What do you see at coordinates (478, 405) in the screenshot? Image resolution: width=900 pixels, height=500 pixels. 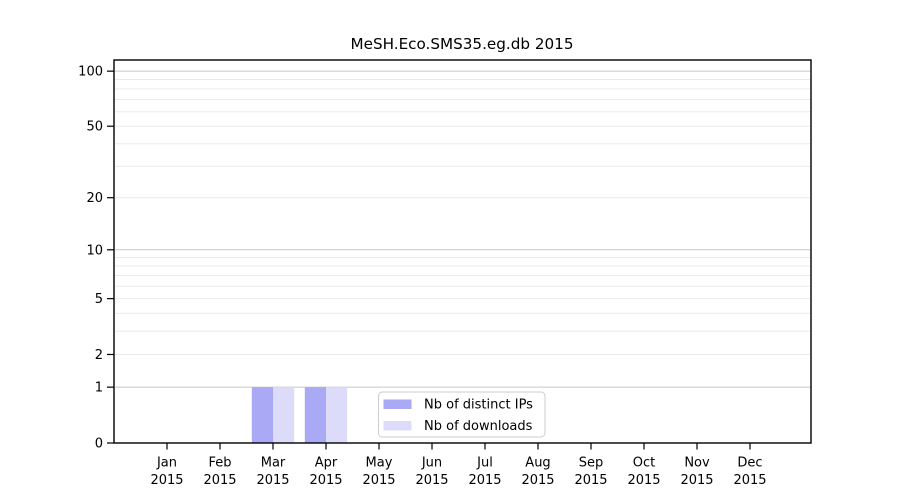 I see `legend-label-distinct-ips: Nb of distinct IPs` at bounding box center [478, 405].